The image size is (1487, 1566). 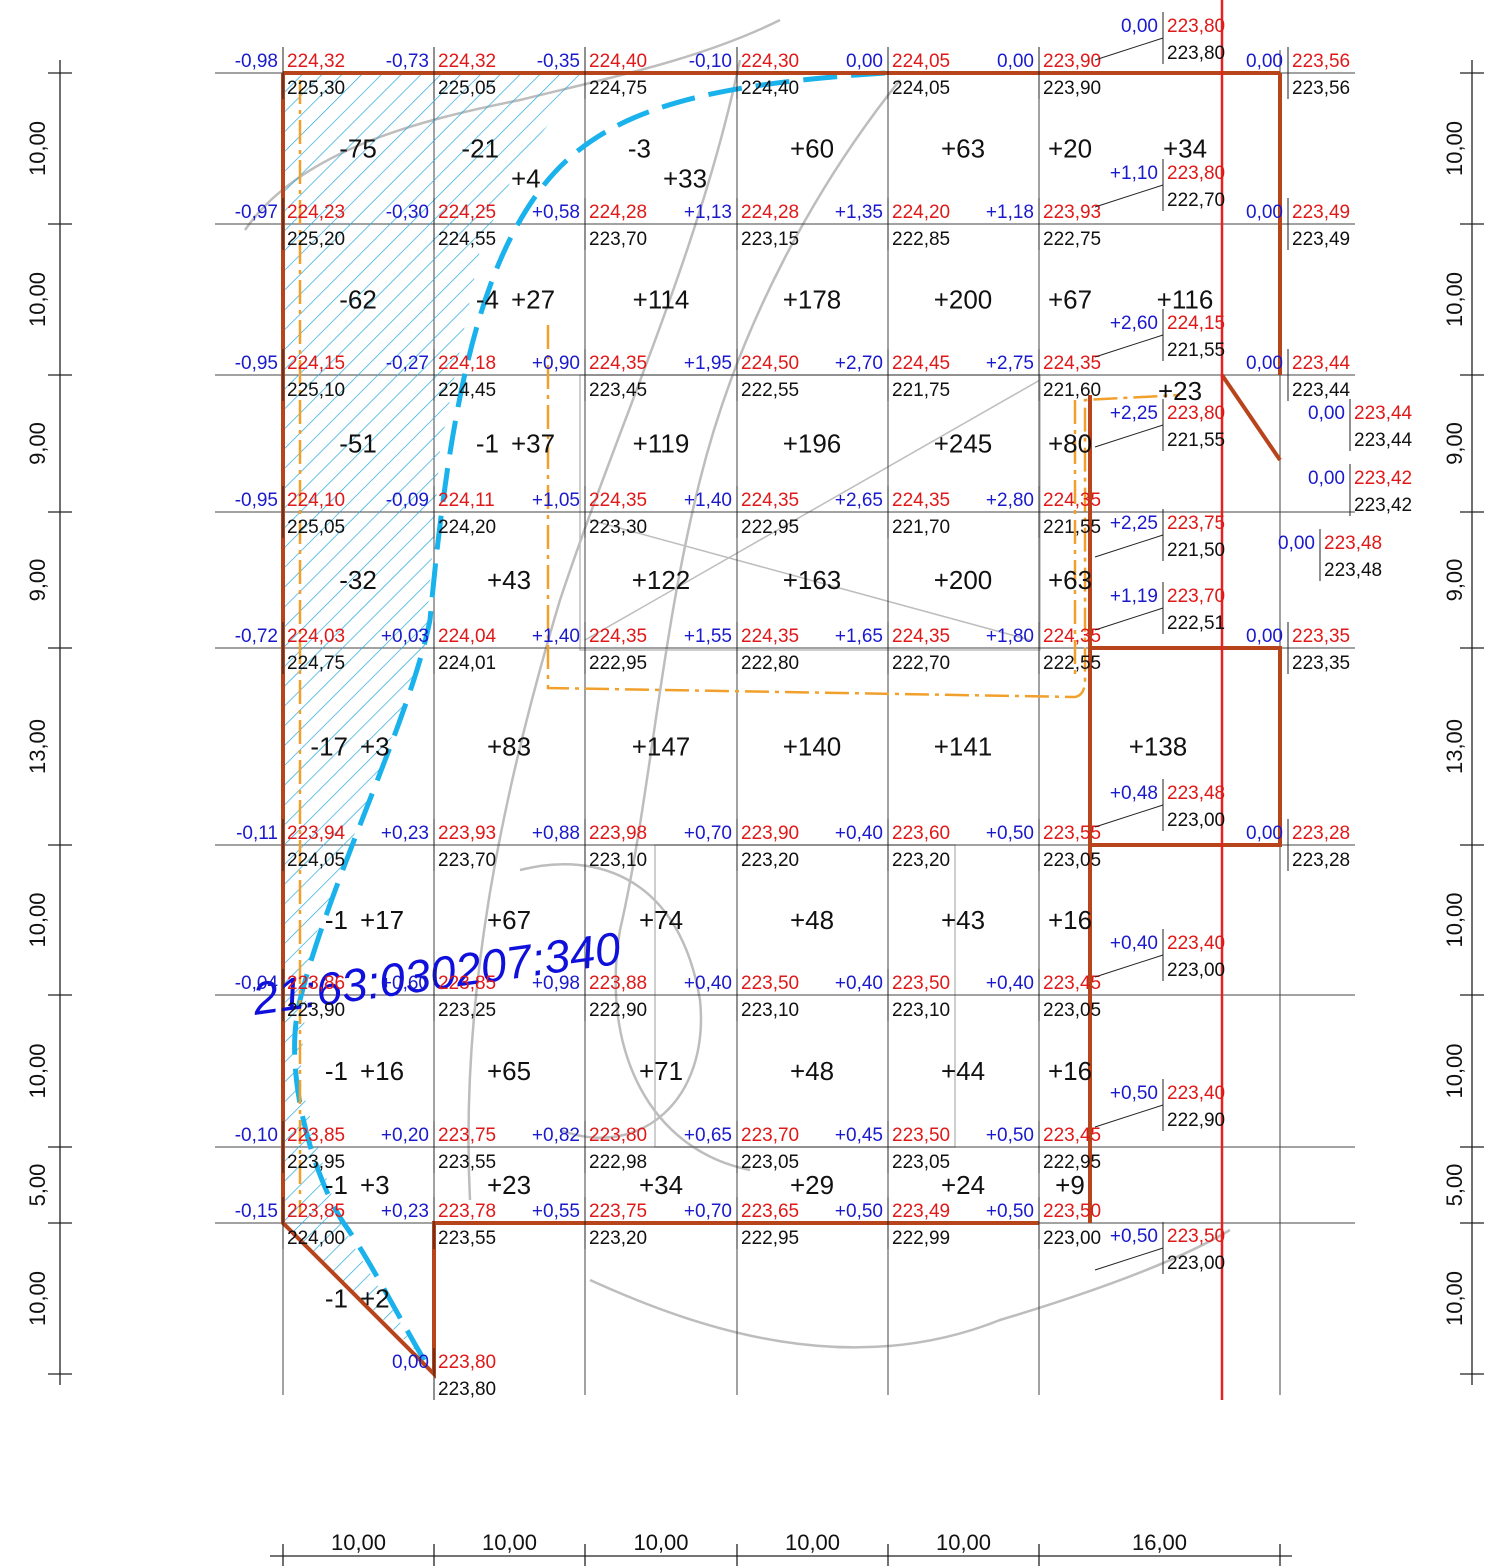 I want to click on design-mark: 224,45, so click(x=921, y=363).